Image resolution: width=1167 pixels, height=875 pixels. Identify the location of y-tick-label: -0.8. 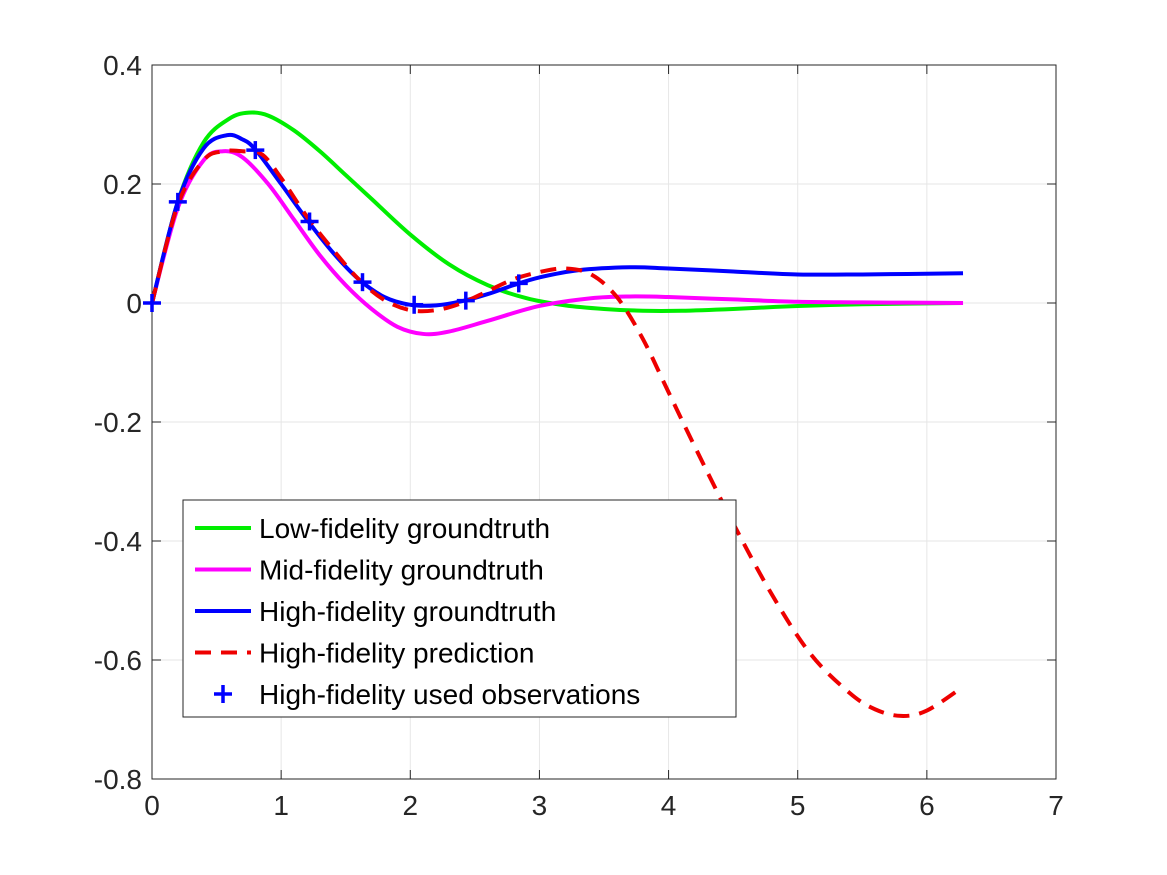
(118, 779).